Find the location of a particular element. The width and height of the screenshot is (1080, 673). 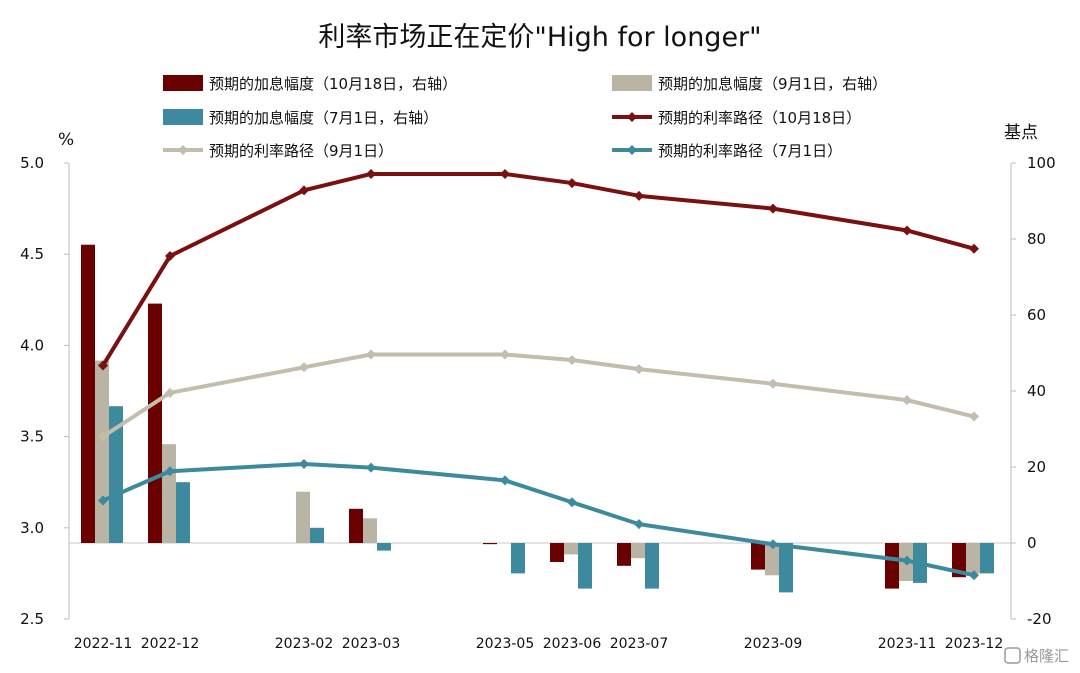

left-tick-label: 3.5 is located at coordinates (32, 437).